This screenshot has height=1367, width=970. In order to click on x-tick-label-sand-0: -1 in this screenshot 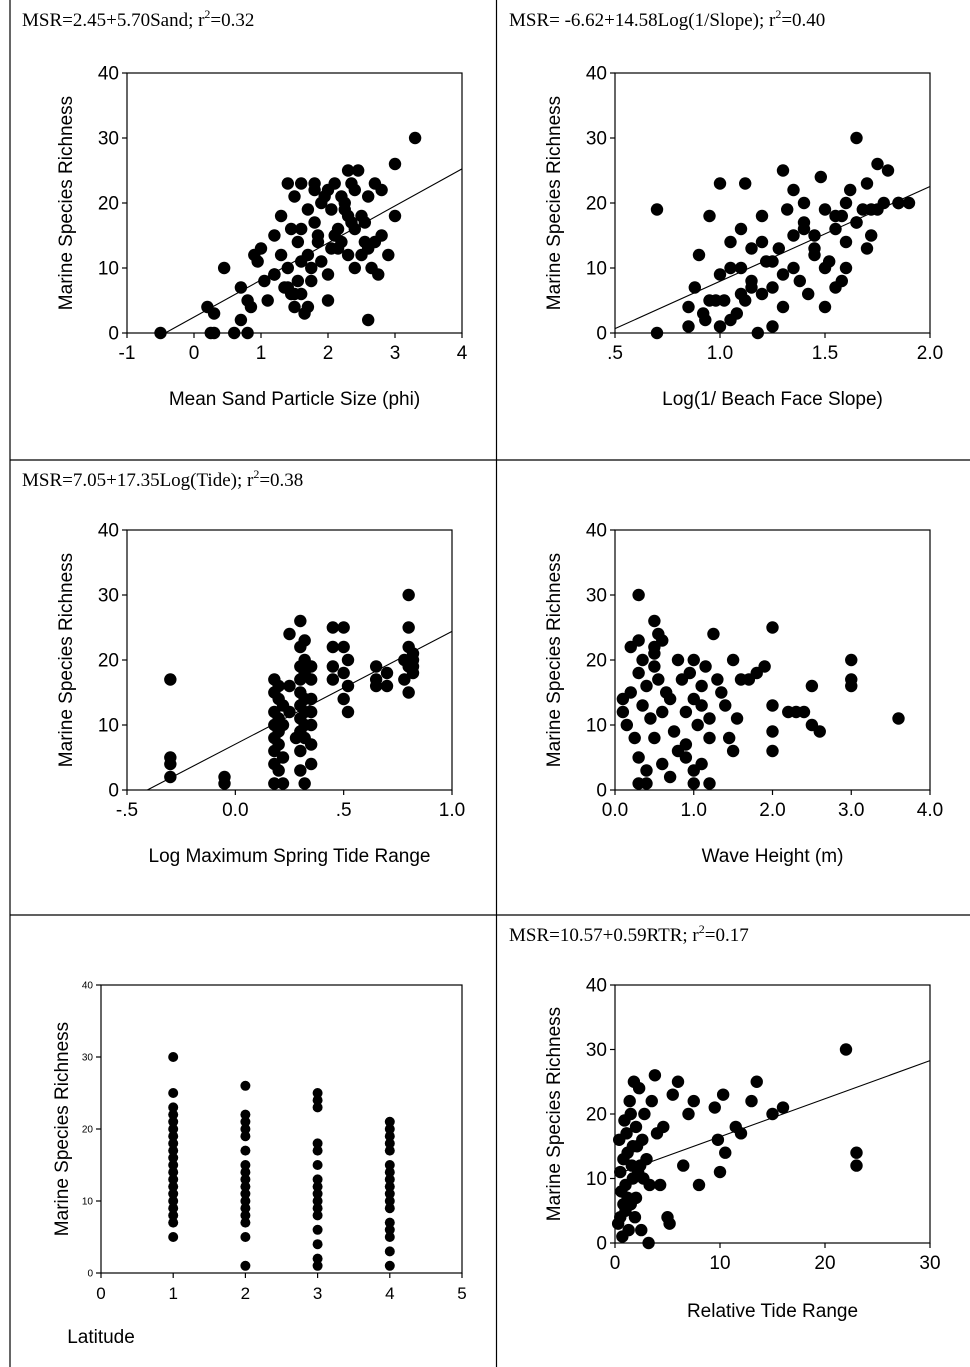, I will do `click(127, 353)`.